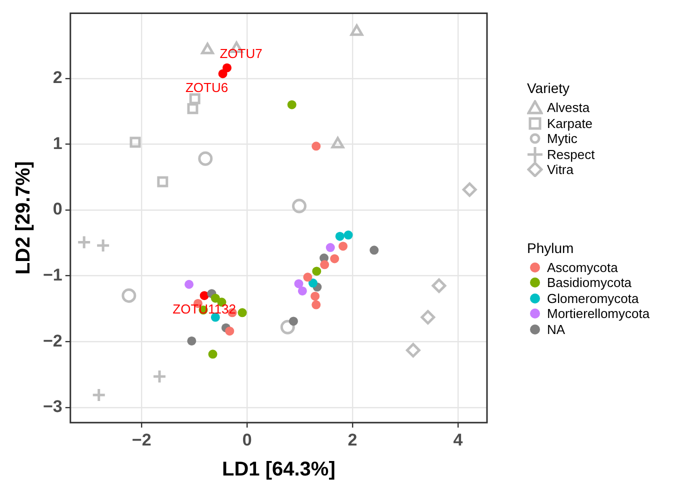 This screenshot has height=490, width=681. Describe the element at coordinates (589, 282) in the screenshot. I see `legend-label: Basidiomycota` at that location.